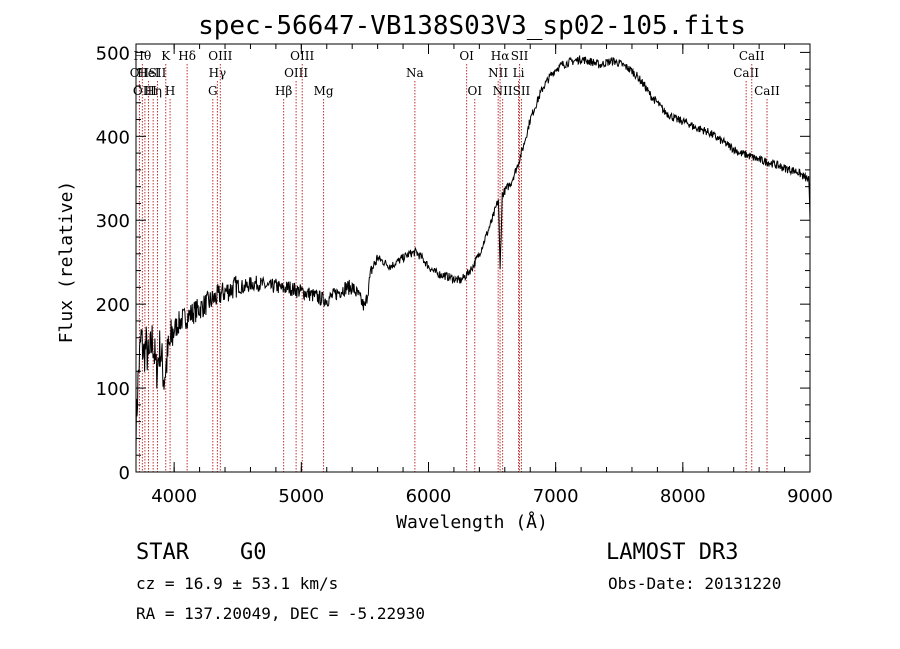  What do you see at coordinates (280, 613) in the screenshot?
I see `sky-coordinates: RA = 137.20049, DEC = -5.22930` at bounding box center [280, 613].